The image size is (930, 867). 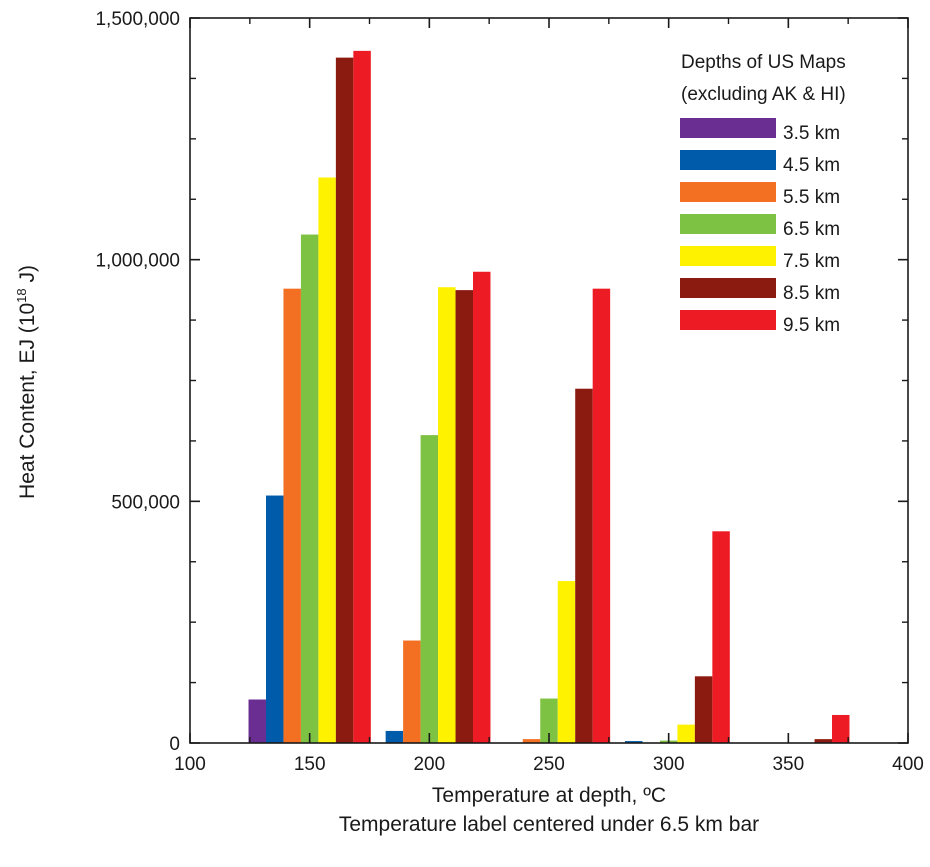 What do you see at coordinates (190, 764) in the screenshot?
I see `x-tick-label-100: 100` at bounding box center [190, 764].